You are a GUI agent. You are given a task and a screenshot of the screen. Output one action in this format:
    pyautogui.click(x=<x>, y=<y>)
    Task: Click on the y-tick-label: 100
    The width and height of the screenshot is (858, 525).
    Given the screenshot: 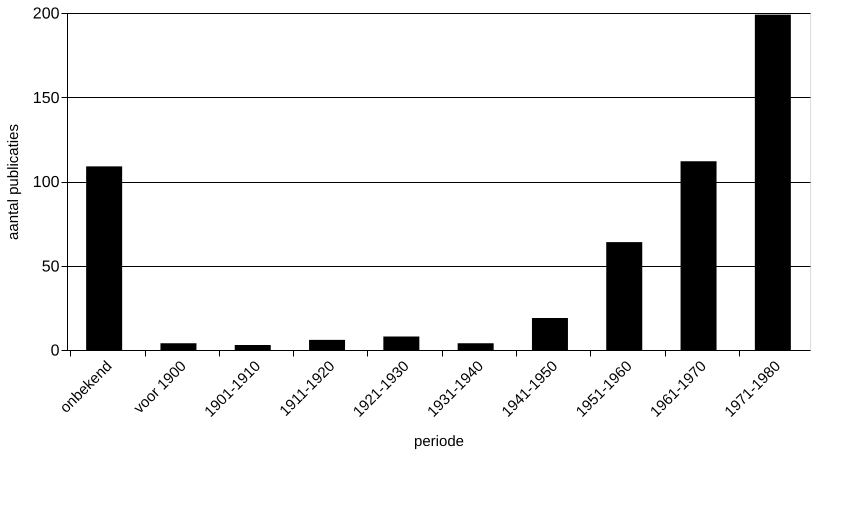 What is the action you would take?
    pyautogui.click(x=46, y=182)
    